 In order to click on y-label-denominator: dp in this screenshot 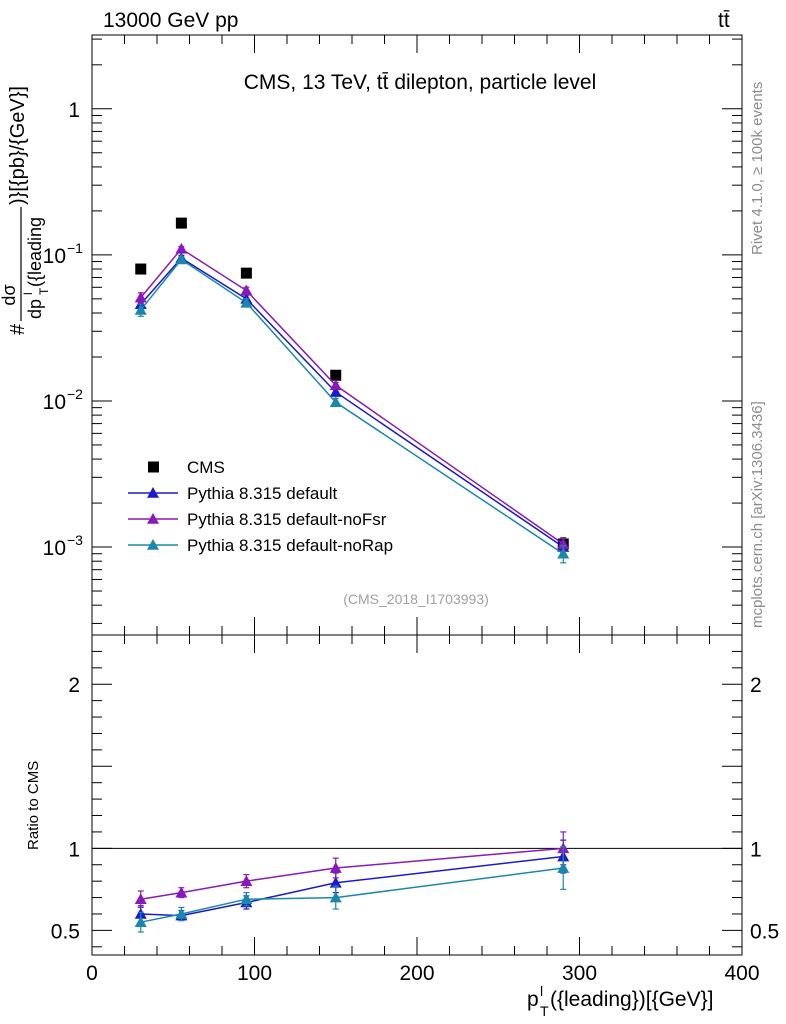, I will do `click(35, 309)`.